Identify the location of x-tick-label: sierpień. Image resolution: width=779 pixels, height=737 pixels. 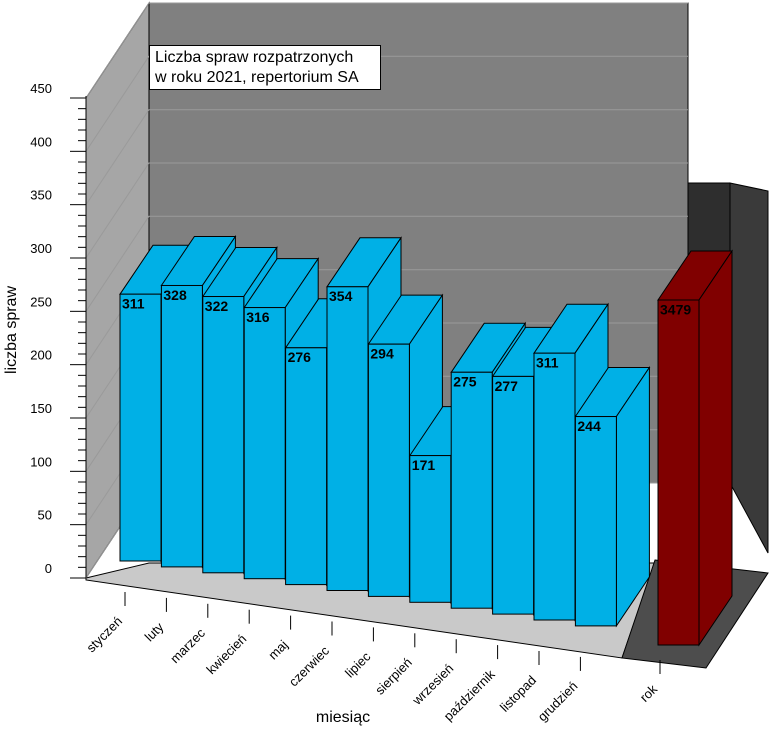
(393, 676).